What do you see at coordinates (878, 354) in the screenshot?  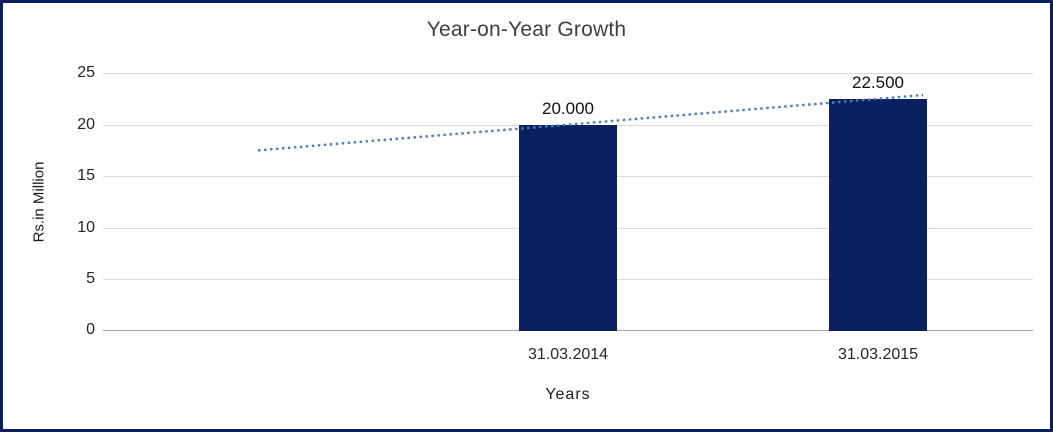 I see `x-category-label: 31.03.2015` at bounding box center [878, 354].